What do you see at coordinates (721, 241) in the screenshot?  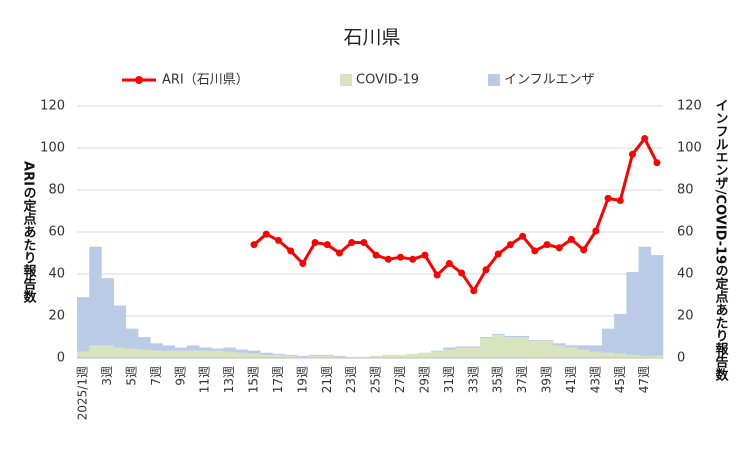 I see `y2-axis-title: インフルエンザ/COVID-19の定点あたり報告数` at bounding box center [721, 241].